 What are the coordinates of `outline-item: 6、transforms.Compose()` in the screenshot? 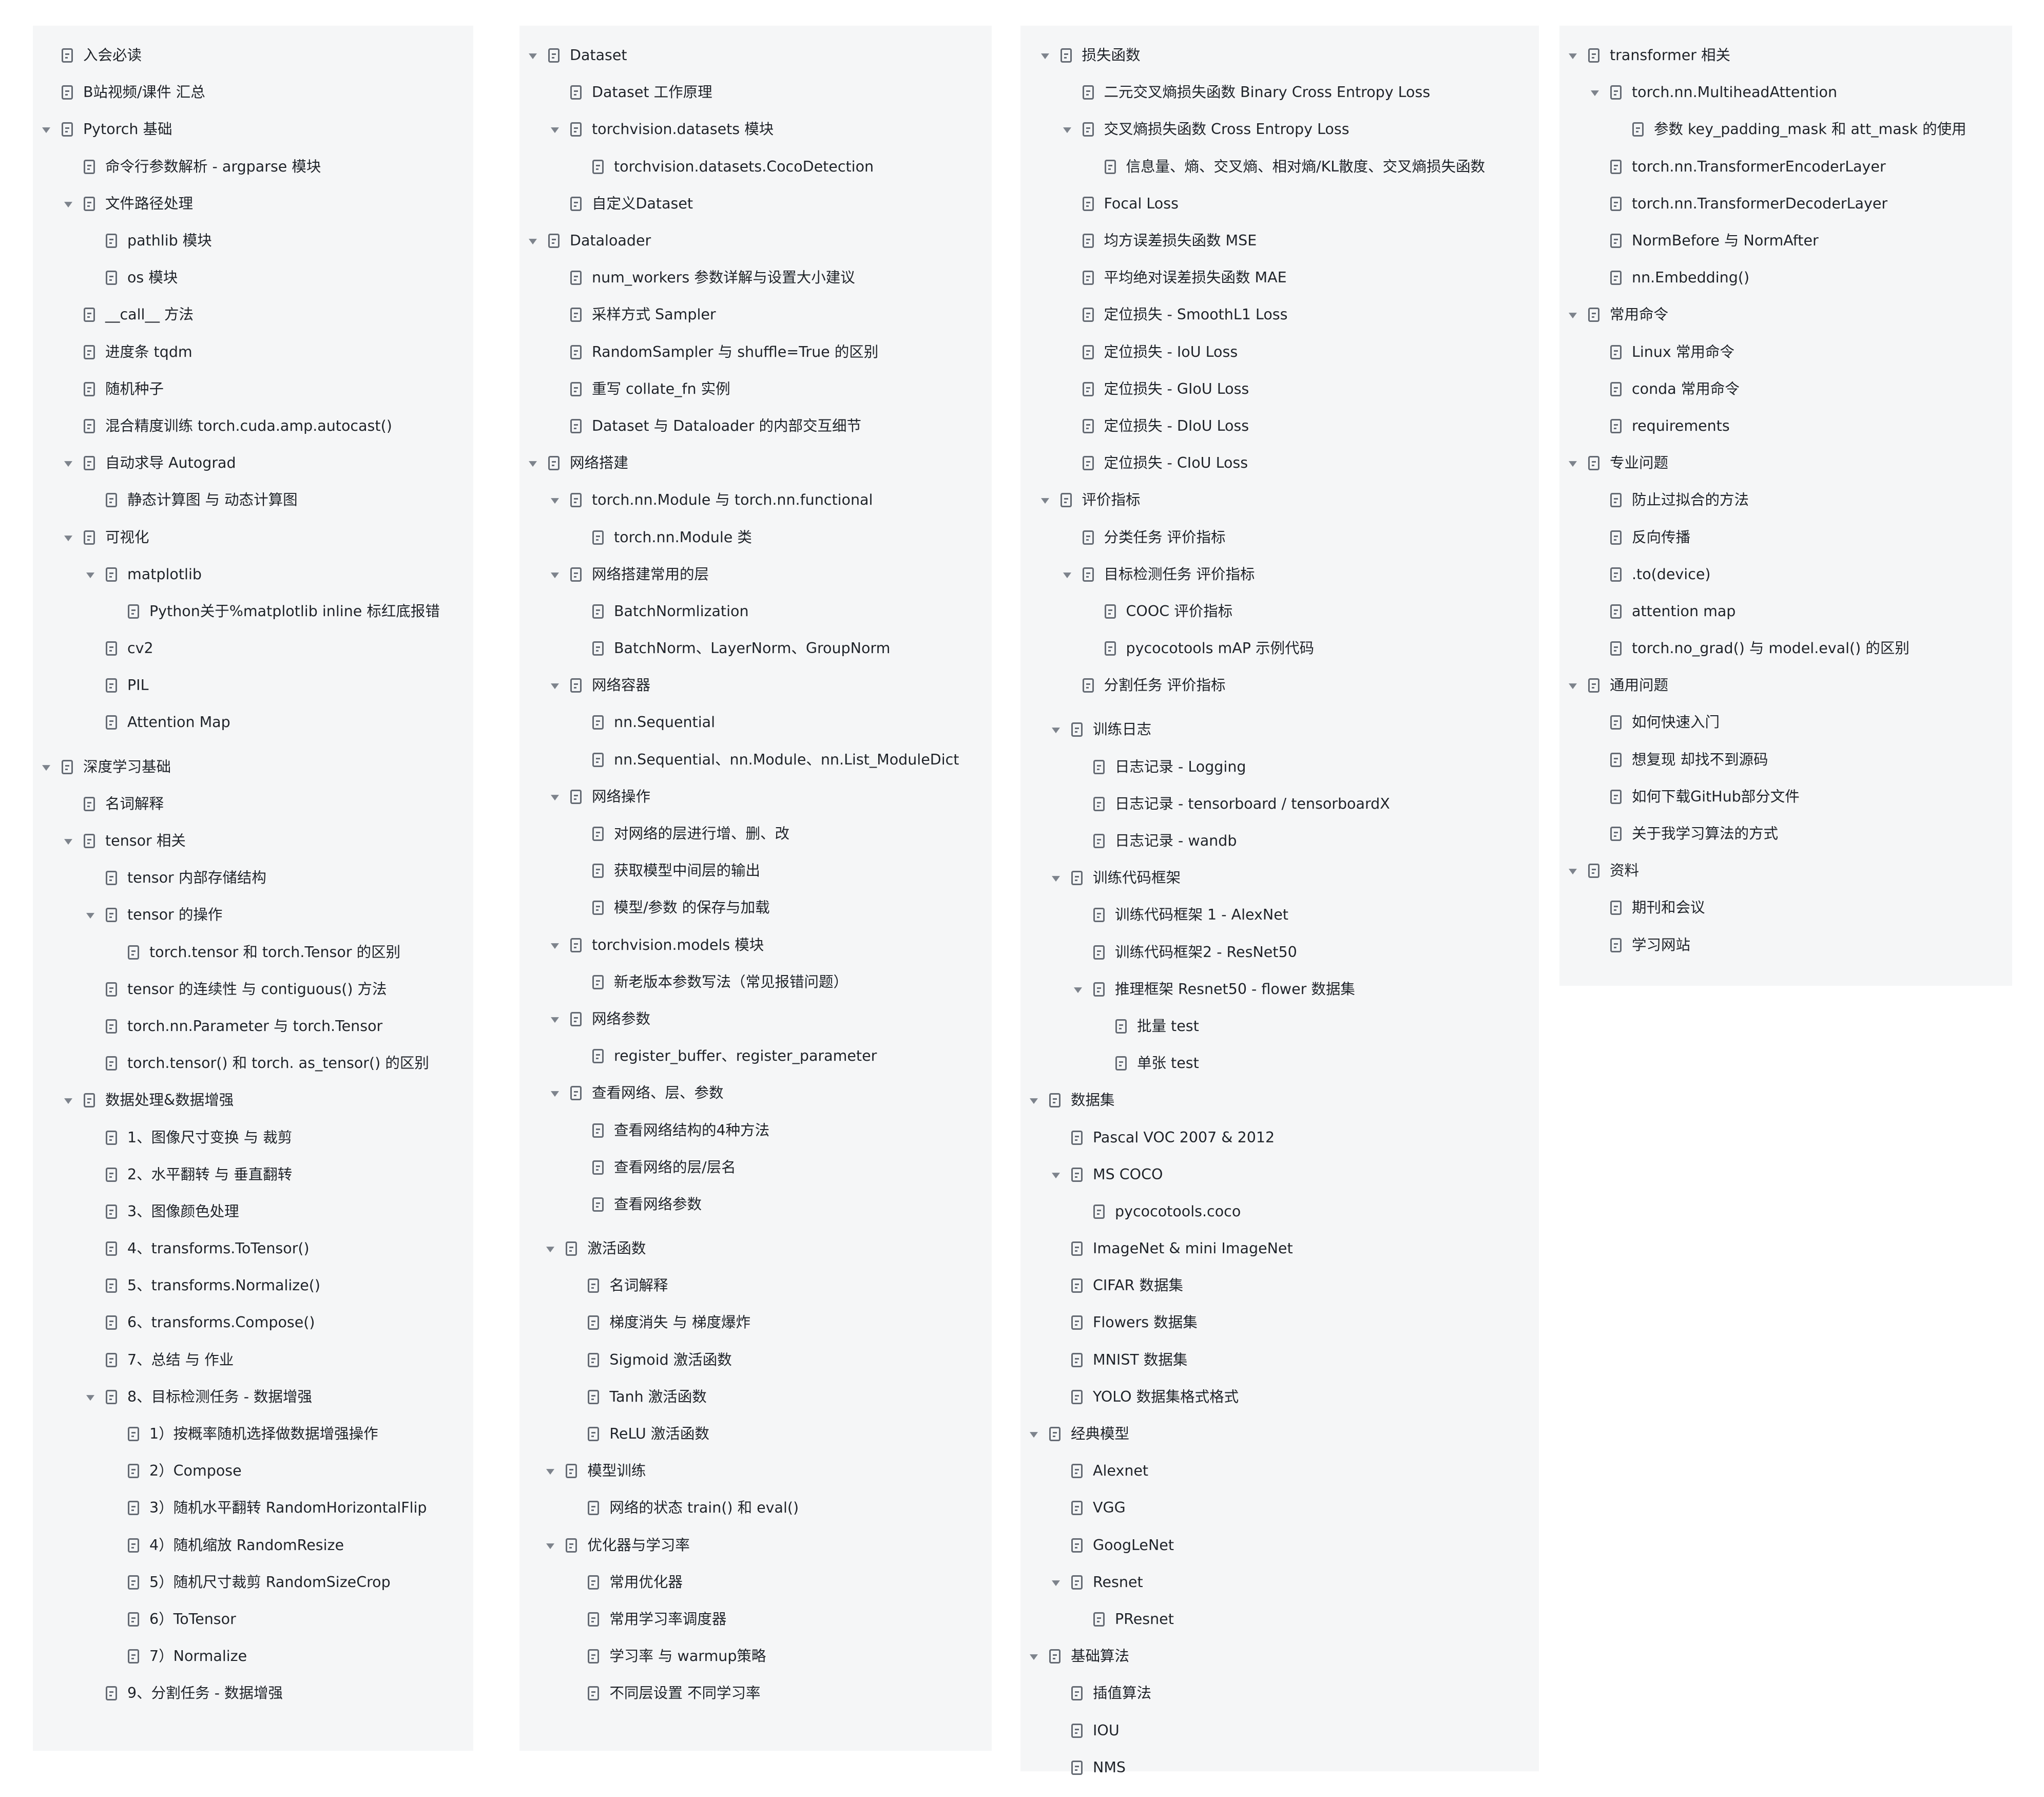 It's located at (253, 1322).